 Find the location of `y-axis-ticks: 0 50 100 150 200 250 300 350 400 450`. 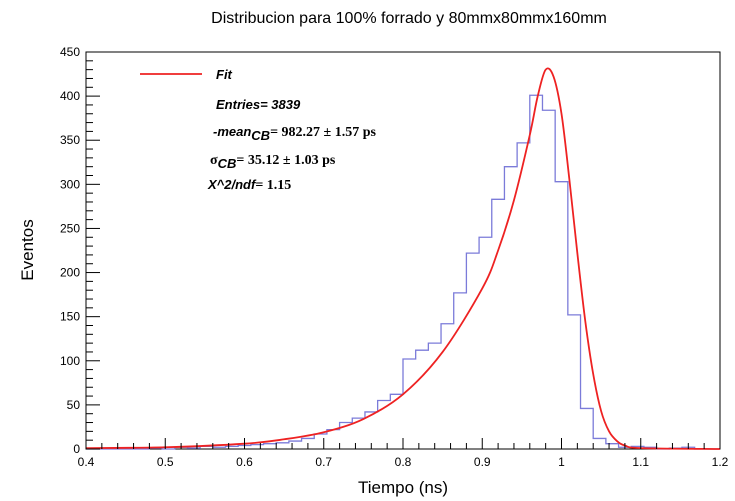

y-axis-ticks: 0 50 100 150 200 250 300 350 400 450 is located at coordinates (80, 250).